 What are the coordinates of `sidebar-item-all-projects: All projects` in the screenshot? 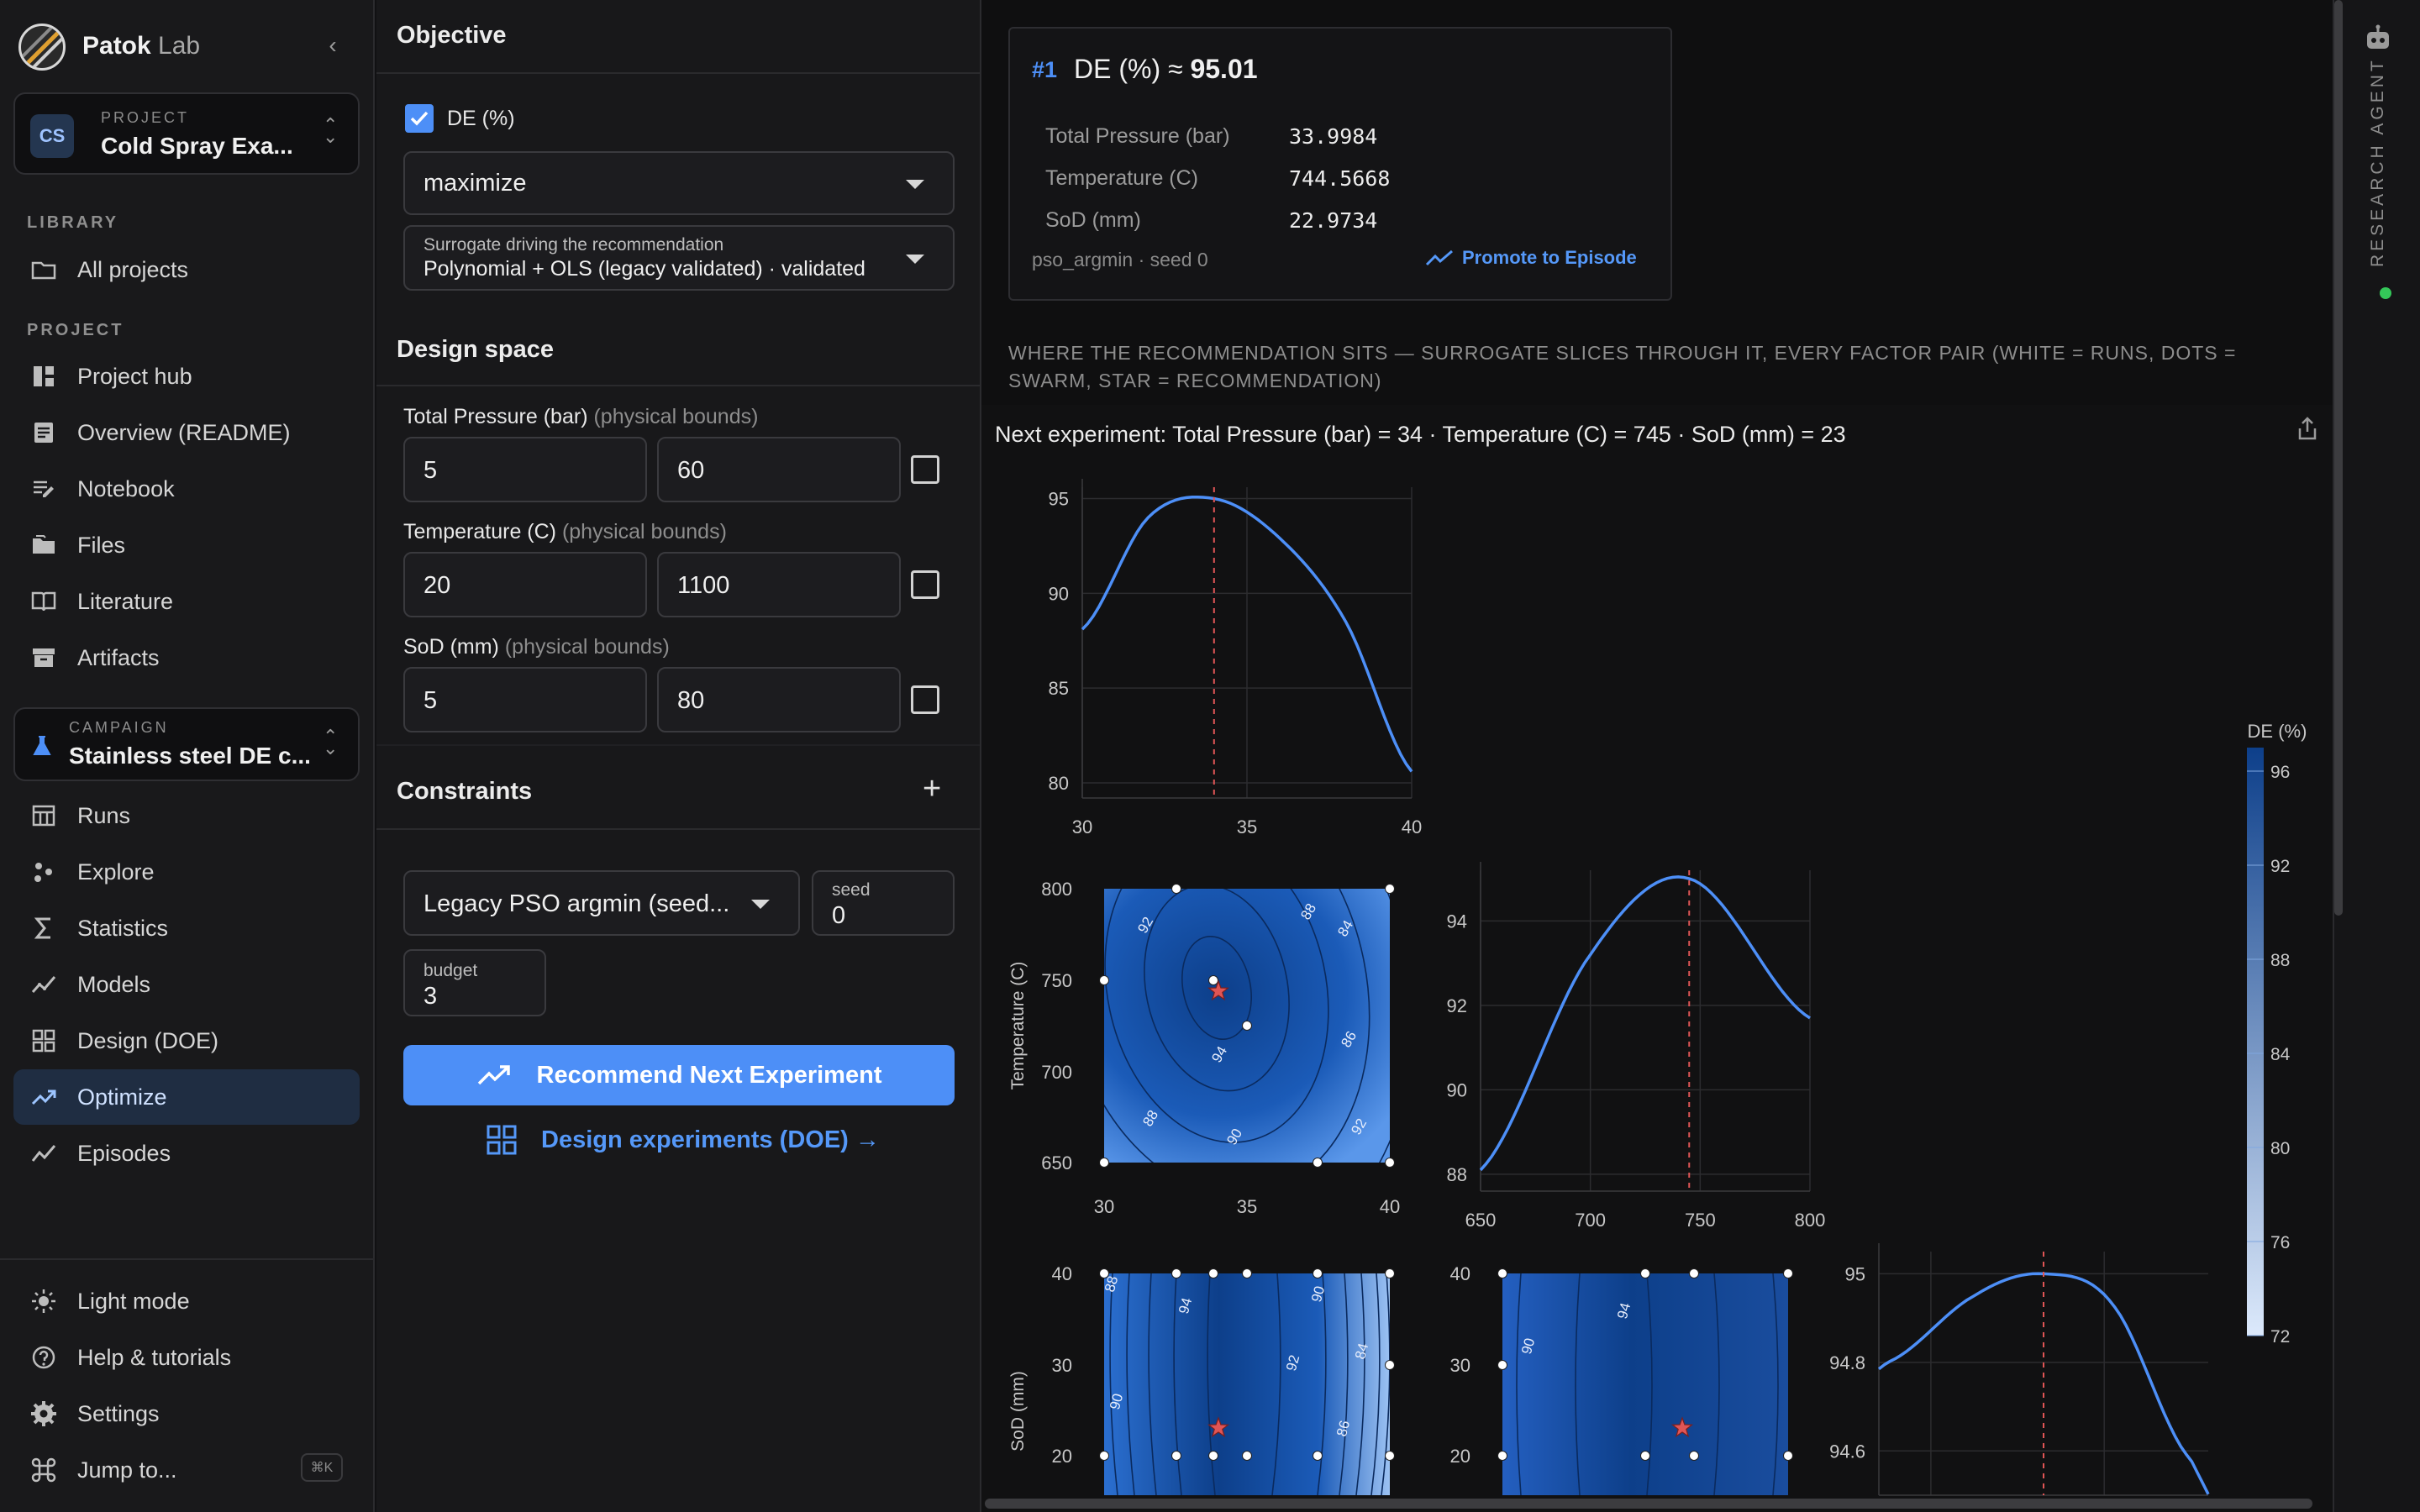 It's located at (187, 269).